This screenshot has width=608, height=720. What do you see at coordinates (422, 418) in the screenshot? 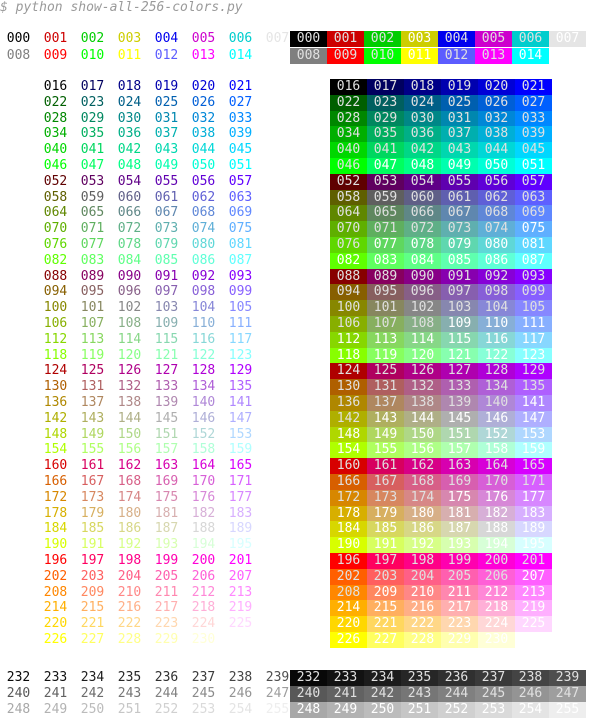
I see `color-swatch-144: 144` at bounding box center [422, 418].